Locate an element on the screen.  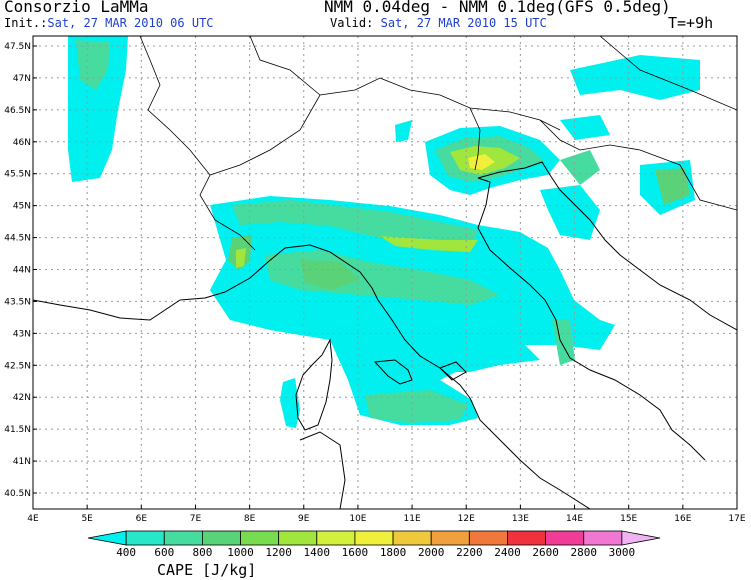
colorbar-label: 1600 is located at coordinates (355, 552).